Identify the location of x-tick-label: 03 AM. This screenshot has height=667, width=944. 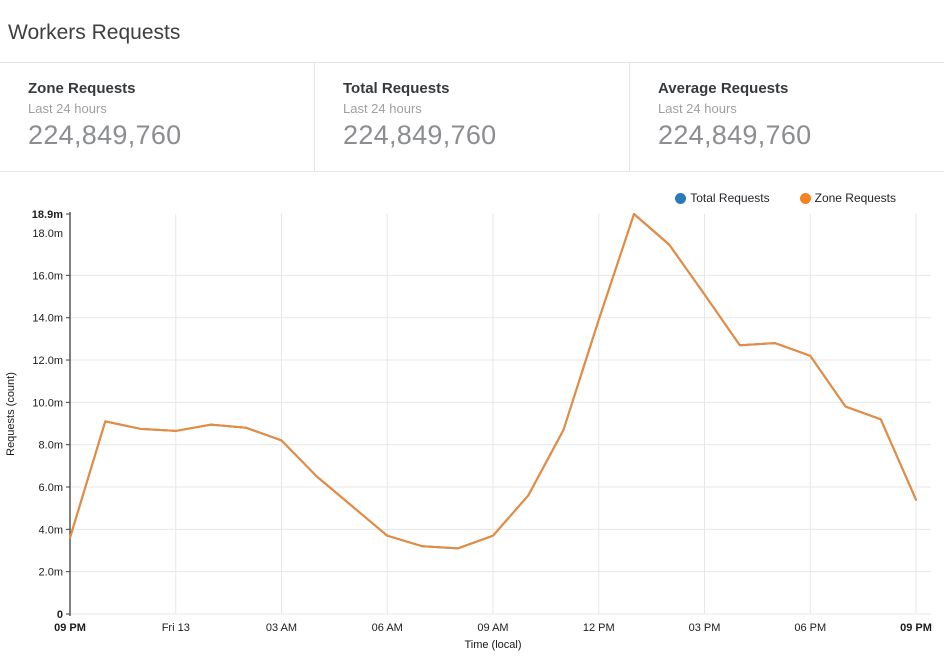
(281, 628).